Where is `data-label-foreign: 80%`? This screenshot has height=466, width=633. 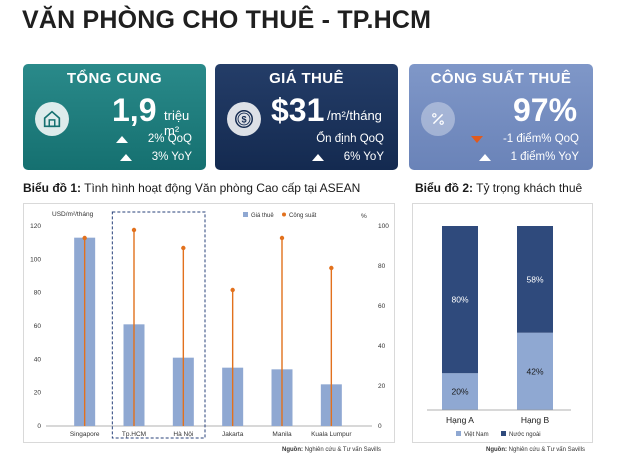
data-label-foreign: 80% is located at coordinates (459, 300).